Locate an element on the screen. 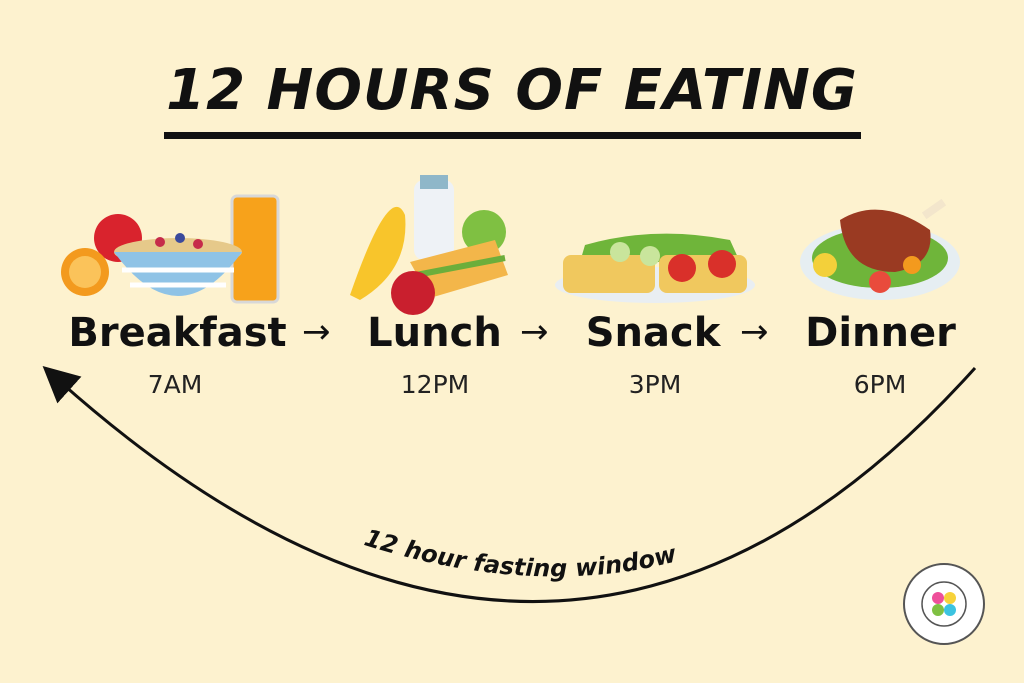 This screenshot has width=1024, height=683. page-title: 12 HOURS OF EATING is located at coordinates (512, 90).